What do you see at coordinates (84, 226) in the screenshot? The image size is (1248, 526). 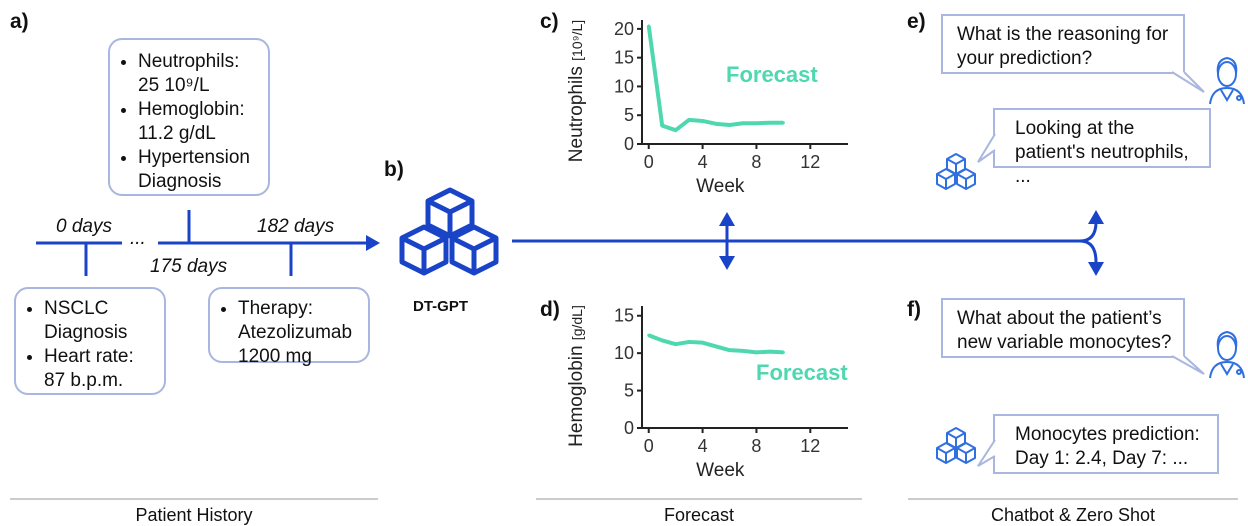 I see `time-label-0-days: 0 days` at bounding box center [84, 226].